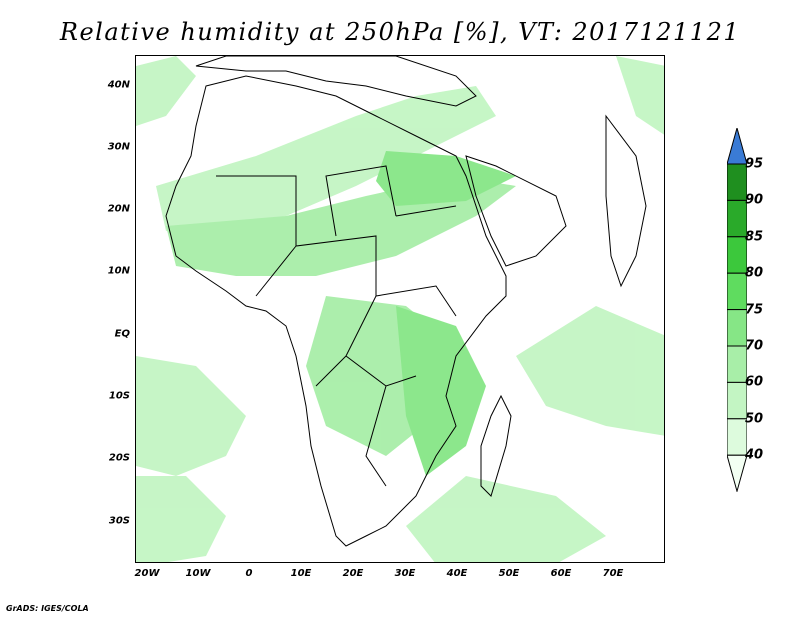 The image size is (800, 618). What do you see at coordinates (754, 237) in the screenshot?
I see `colorbar-label: 85` at bounding box center [754, 237].